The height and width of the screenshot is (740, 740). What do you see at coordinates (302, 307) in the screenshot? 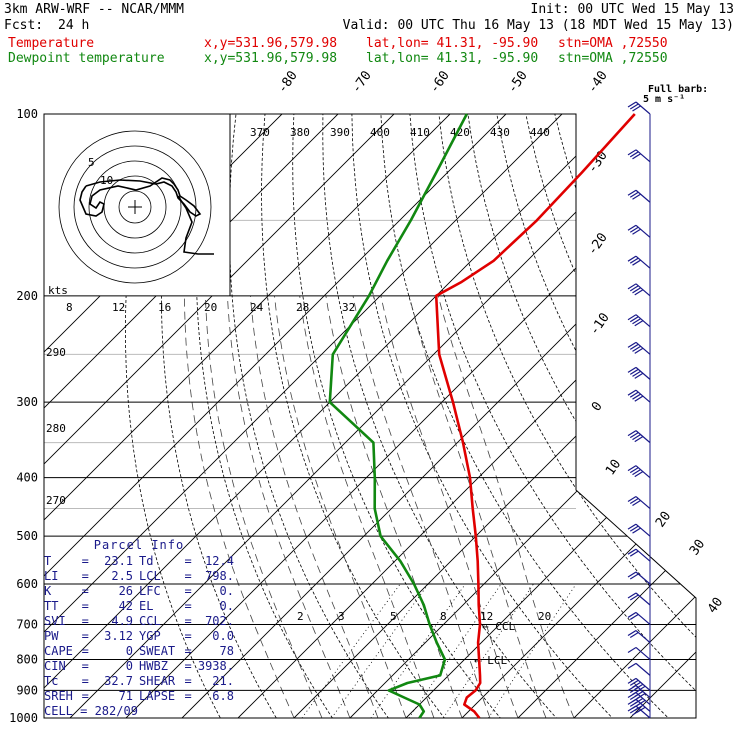
I see `hodograph-speed-label: 28` at bounding box center [302, 307].